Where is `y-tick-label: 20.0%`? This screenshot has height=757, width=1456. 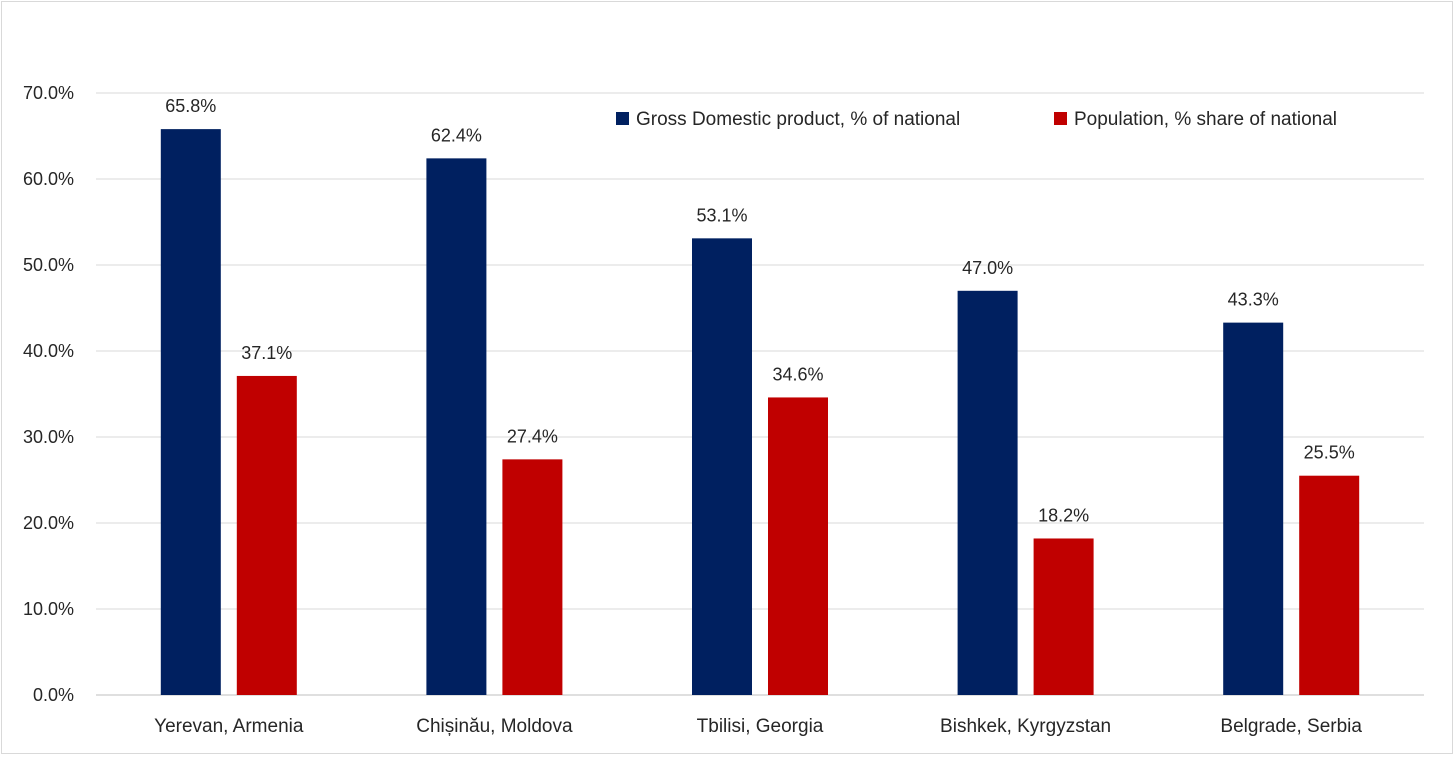 y-tick-label: 20.0% is located at coordinates (48, 523).